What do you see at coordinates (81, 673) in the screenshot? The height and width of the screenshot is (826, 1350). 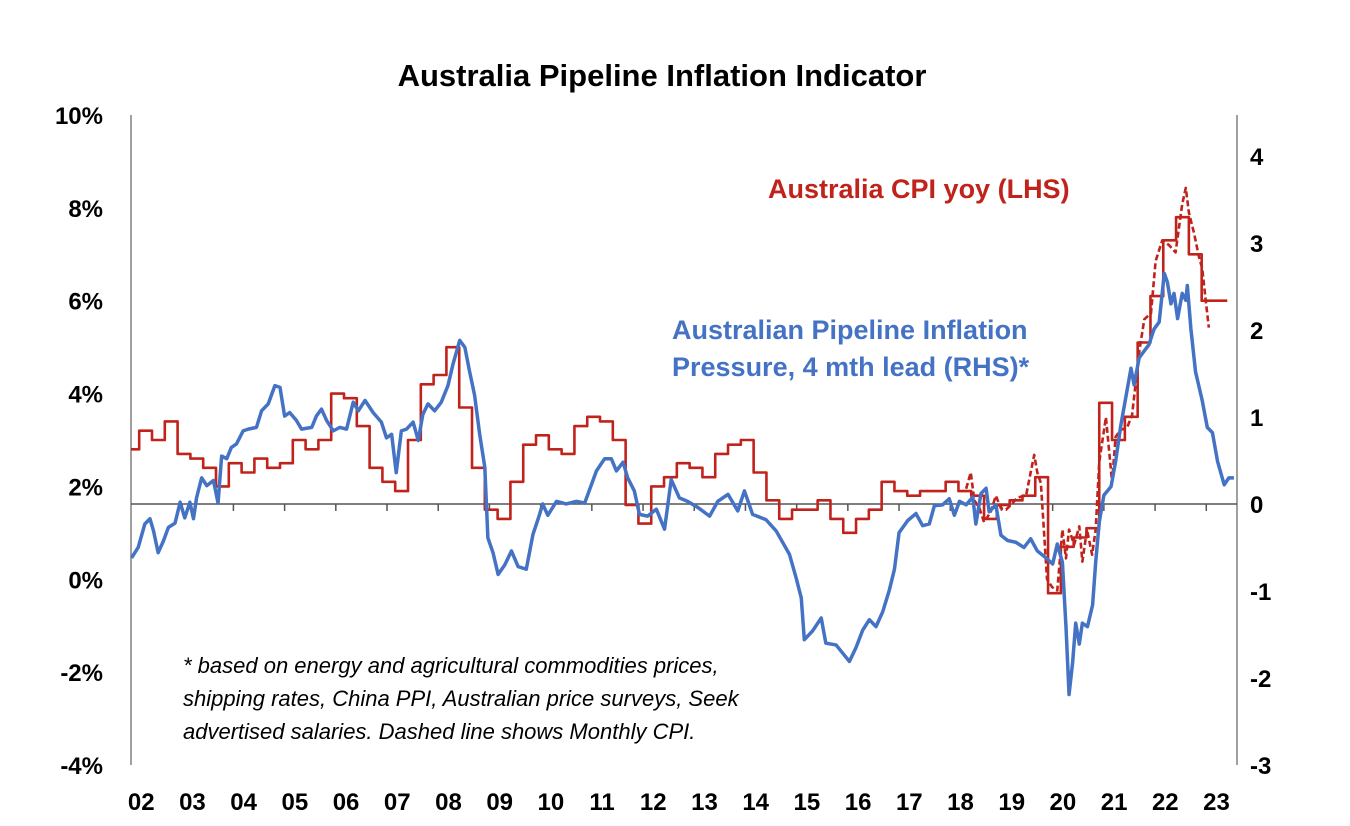 I see `left-tick-label: -2%` at bounding box center [81, 673].